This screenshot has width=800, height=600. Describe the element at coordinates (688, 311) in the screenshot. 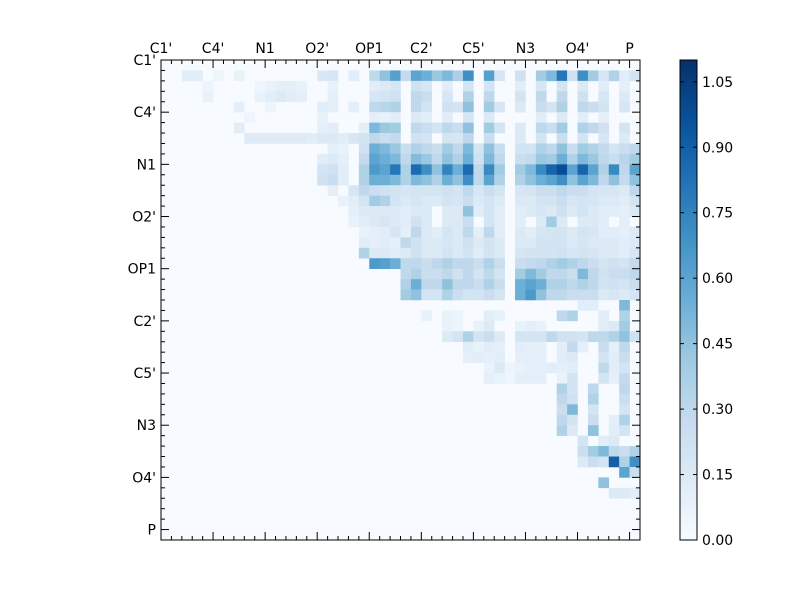

I see `colorbar-ticks` at that location.